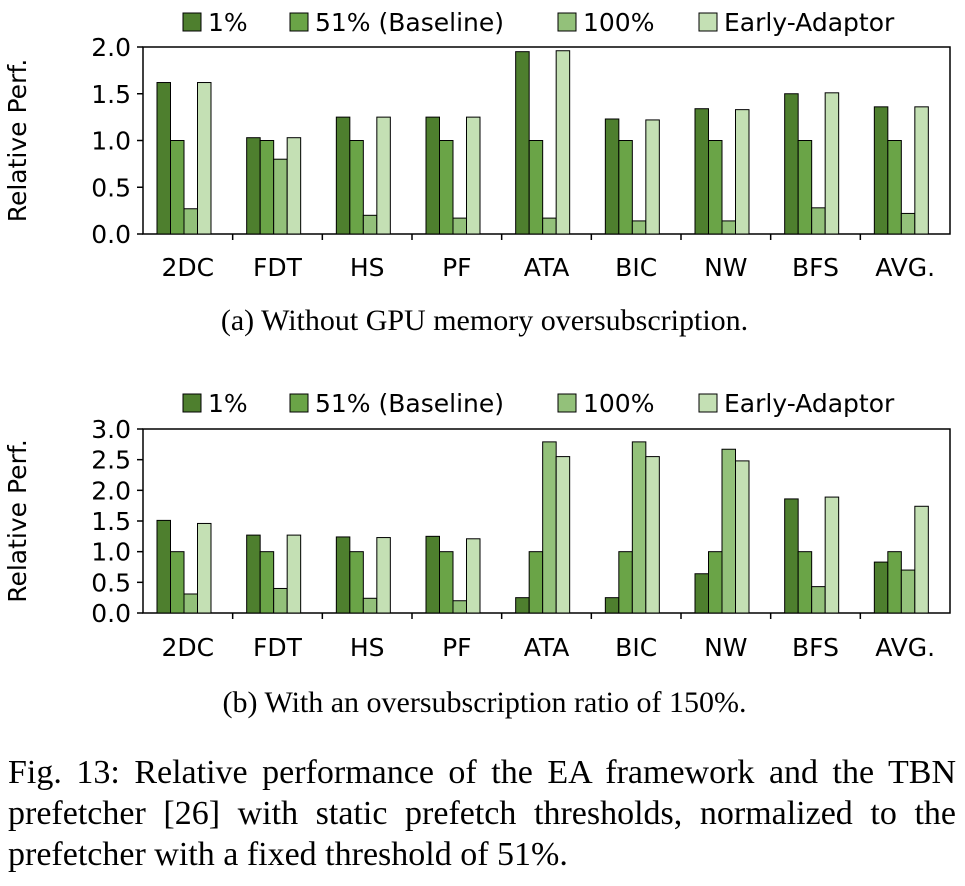 The height and width of the screenshot is (886, 965). Describe the element at coordinates (111, 429) in the screenshot. I see `y-tick-label: 3.0` at that location.